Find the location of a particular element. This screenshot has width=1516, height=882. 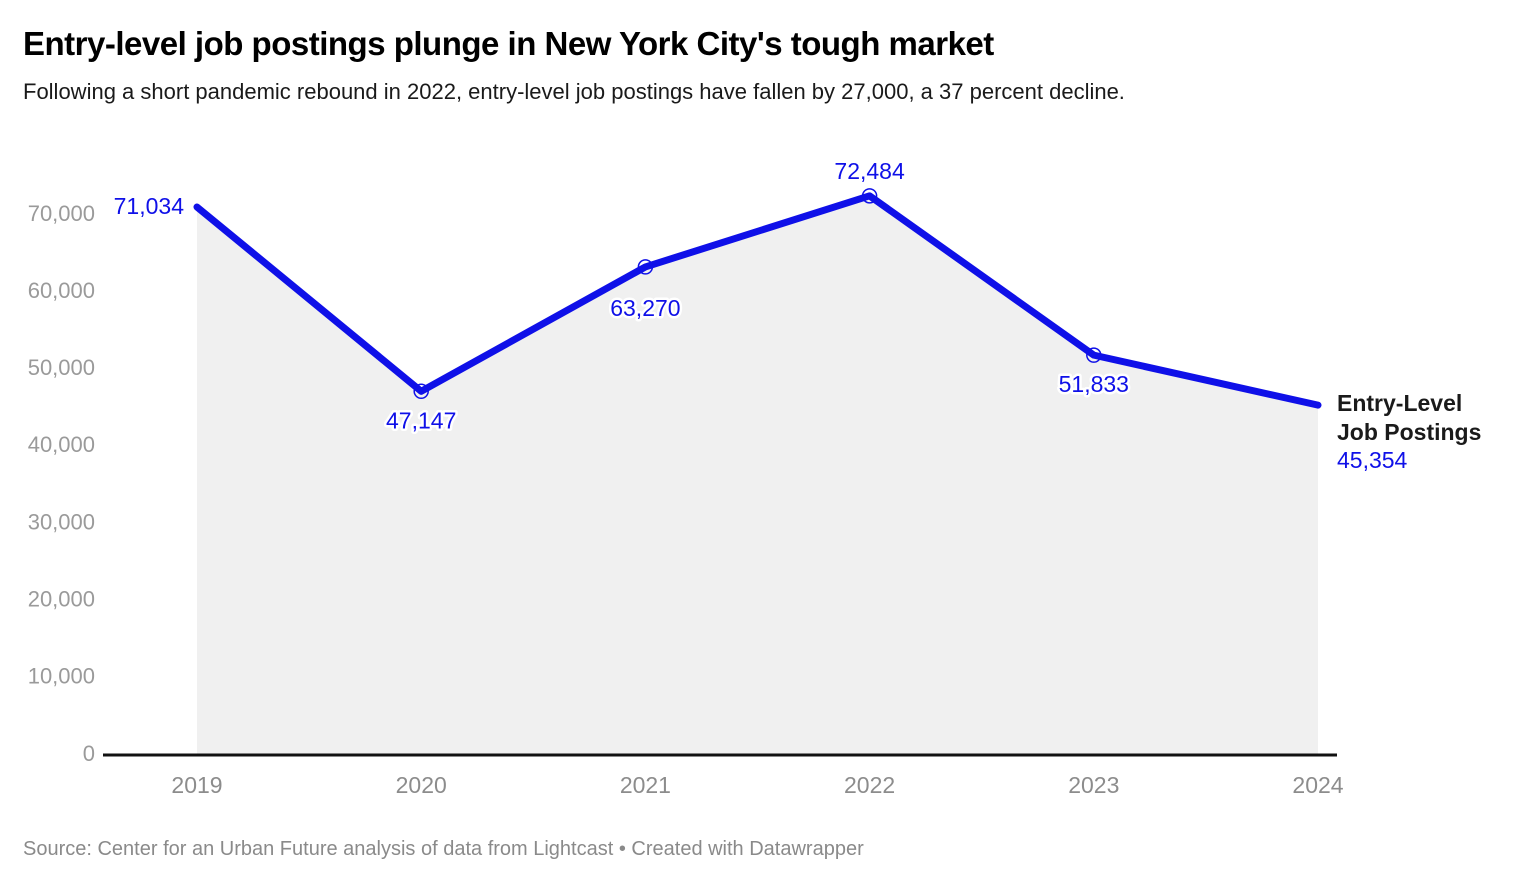

y-tick-label: 20,000 is located at coordinates (61, 599).